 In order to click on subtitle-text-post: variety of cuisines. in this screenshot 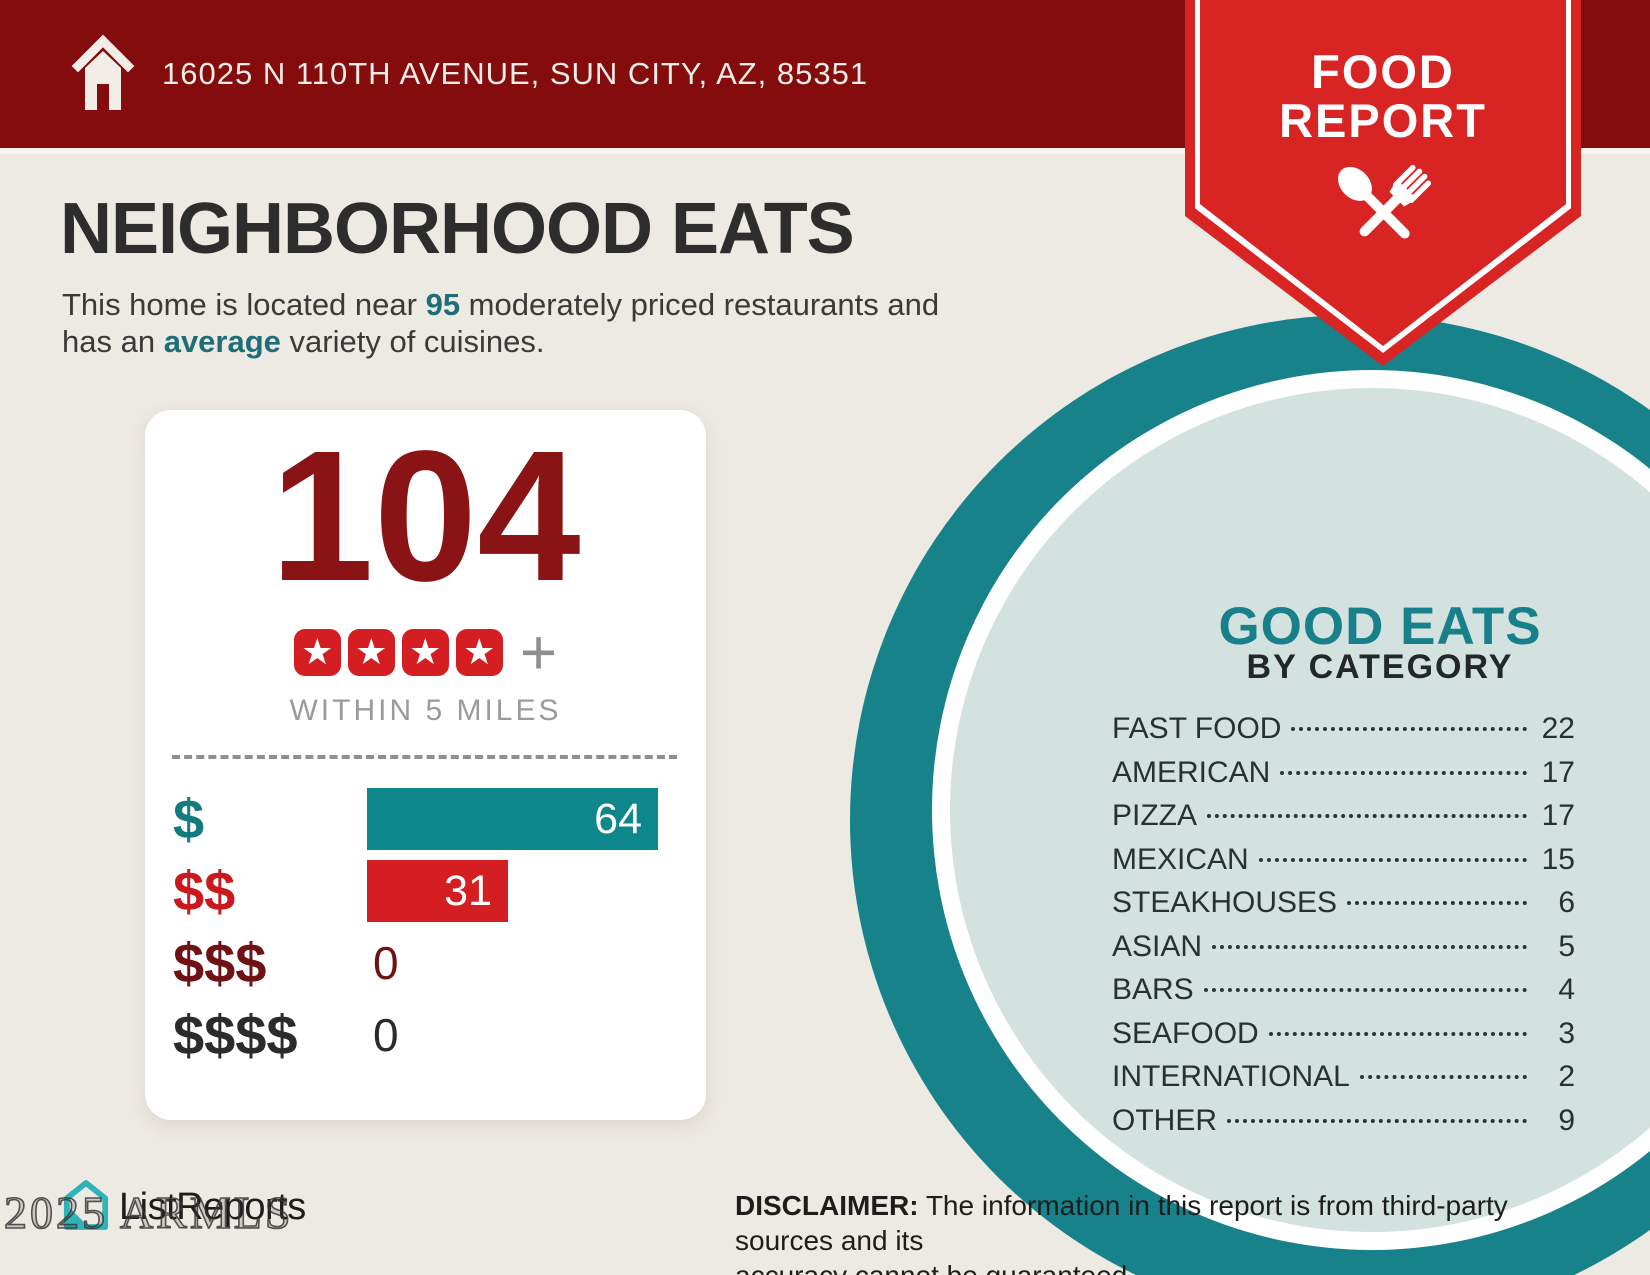, I will do `click(412, 342)`.